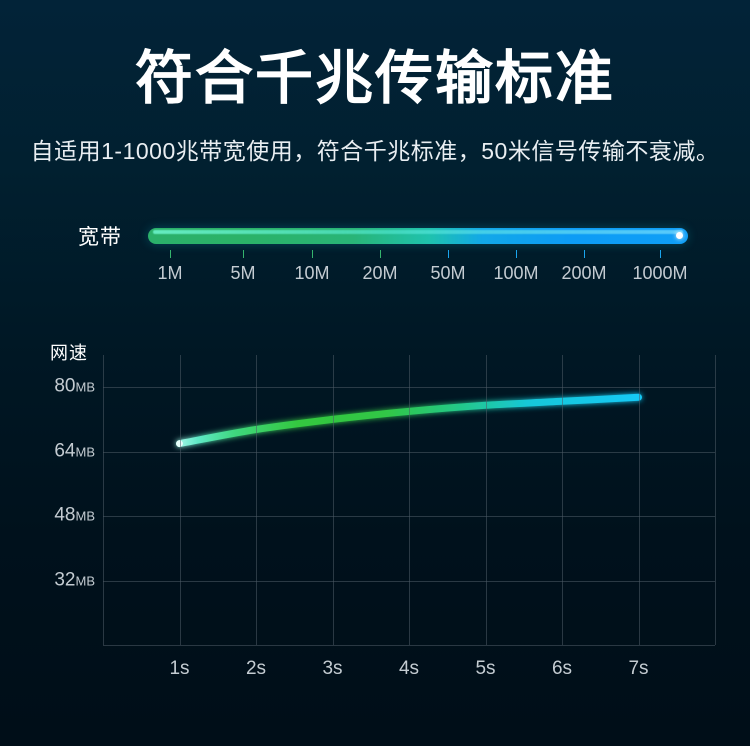 The width and height of the screenshot is (750, 746). What do you see at coordinates (516, 273) in the screenshot?
I see `bandwidth-tick-label: 100M` at bounding box center [516, 273].